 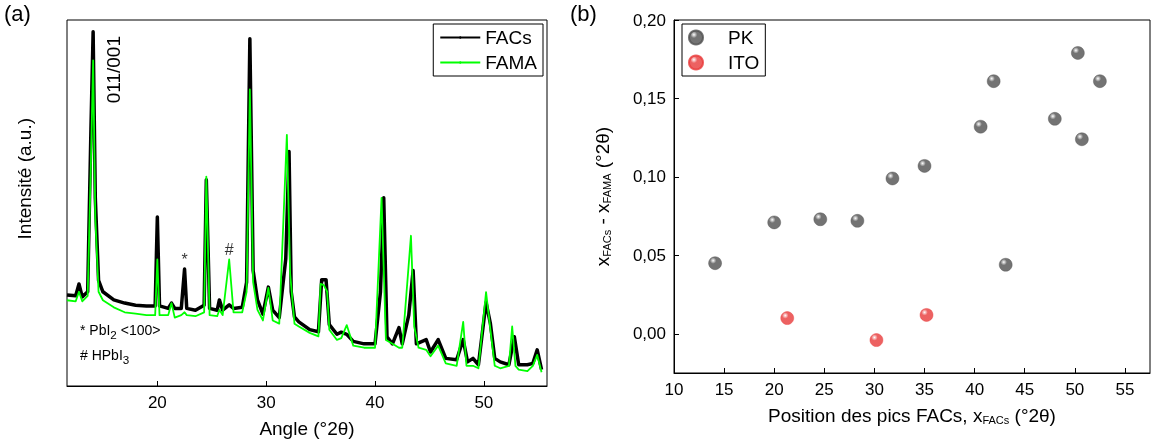 What do you see at coordinates (17, 13) in the screenshot?
I see `chart-title: (a)` at bounding box center [17, 13].